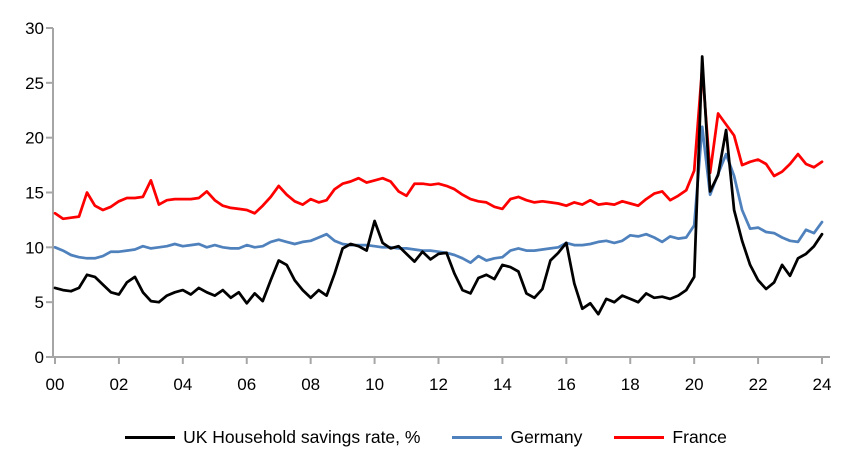 The width and height of the screenshot is (852, 476). Describe the element at coordinates (55, 384) in the screenshot. I see `x-axis-tick-label: 00` at that location.